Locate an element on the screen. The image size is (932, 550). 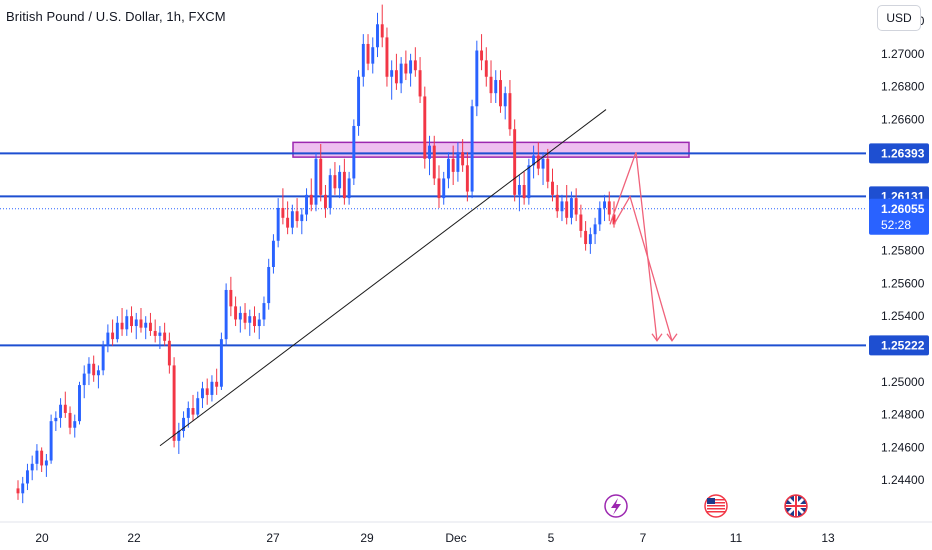
time-axis: 20 22 27 29 Dec 5 7 11 13 is located at coordinates (466, 533).